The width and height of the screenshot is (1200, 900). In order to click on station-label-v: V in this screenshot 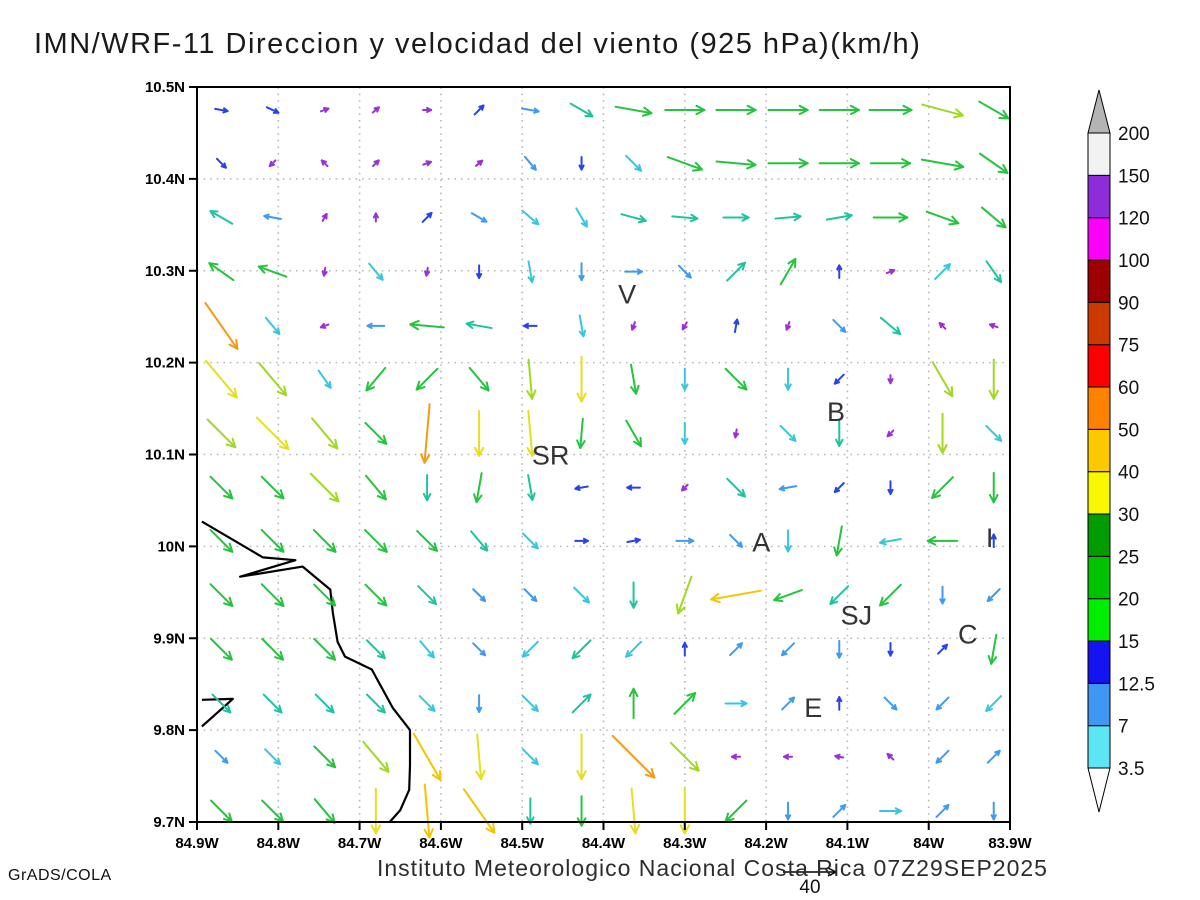, I will do `click(627, 295)`.